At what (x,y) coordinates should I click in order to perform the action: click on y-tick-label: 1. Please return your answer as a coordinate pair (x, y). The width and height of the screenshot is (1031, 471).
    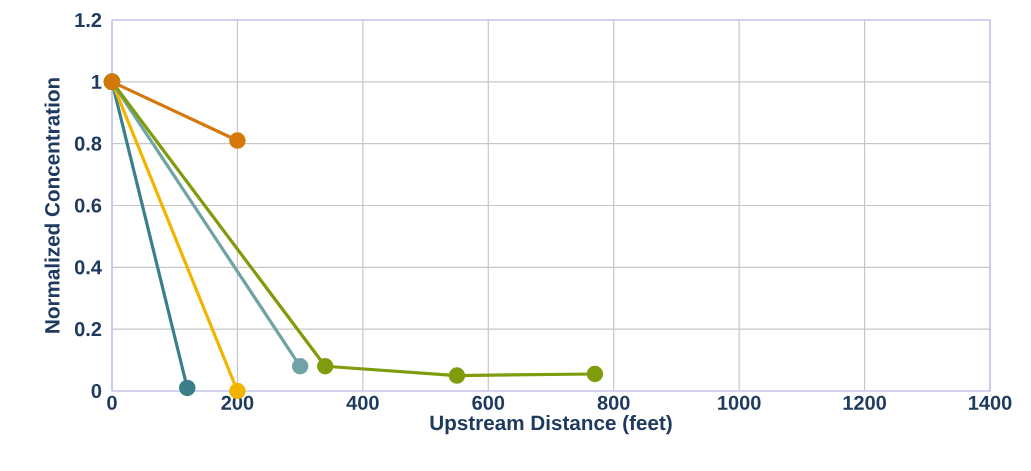
    Looking at the image, I should click on (97, 81).